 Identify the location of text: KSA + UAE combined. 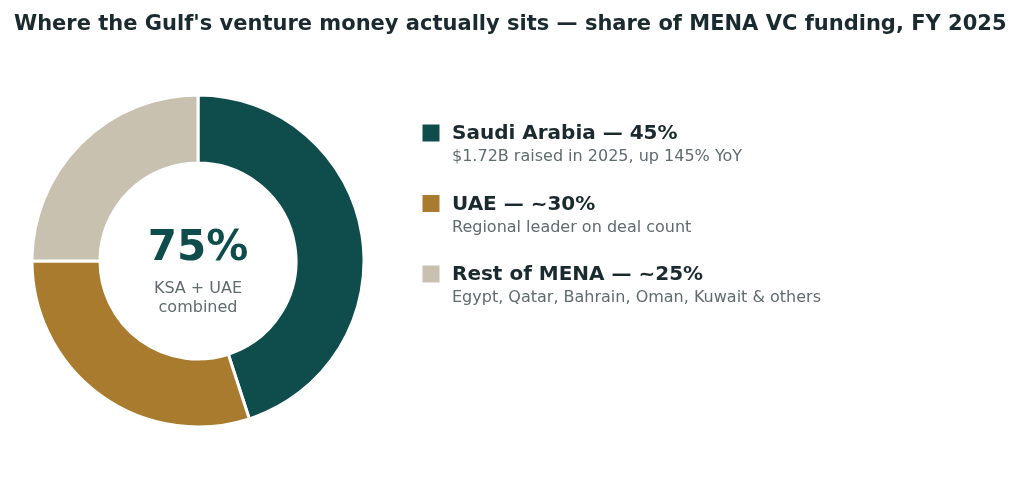
(198, 297).